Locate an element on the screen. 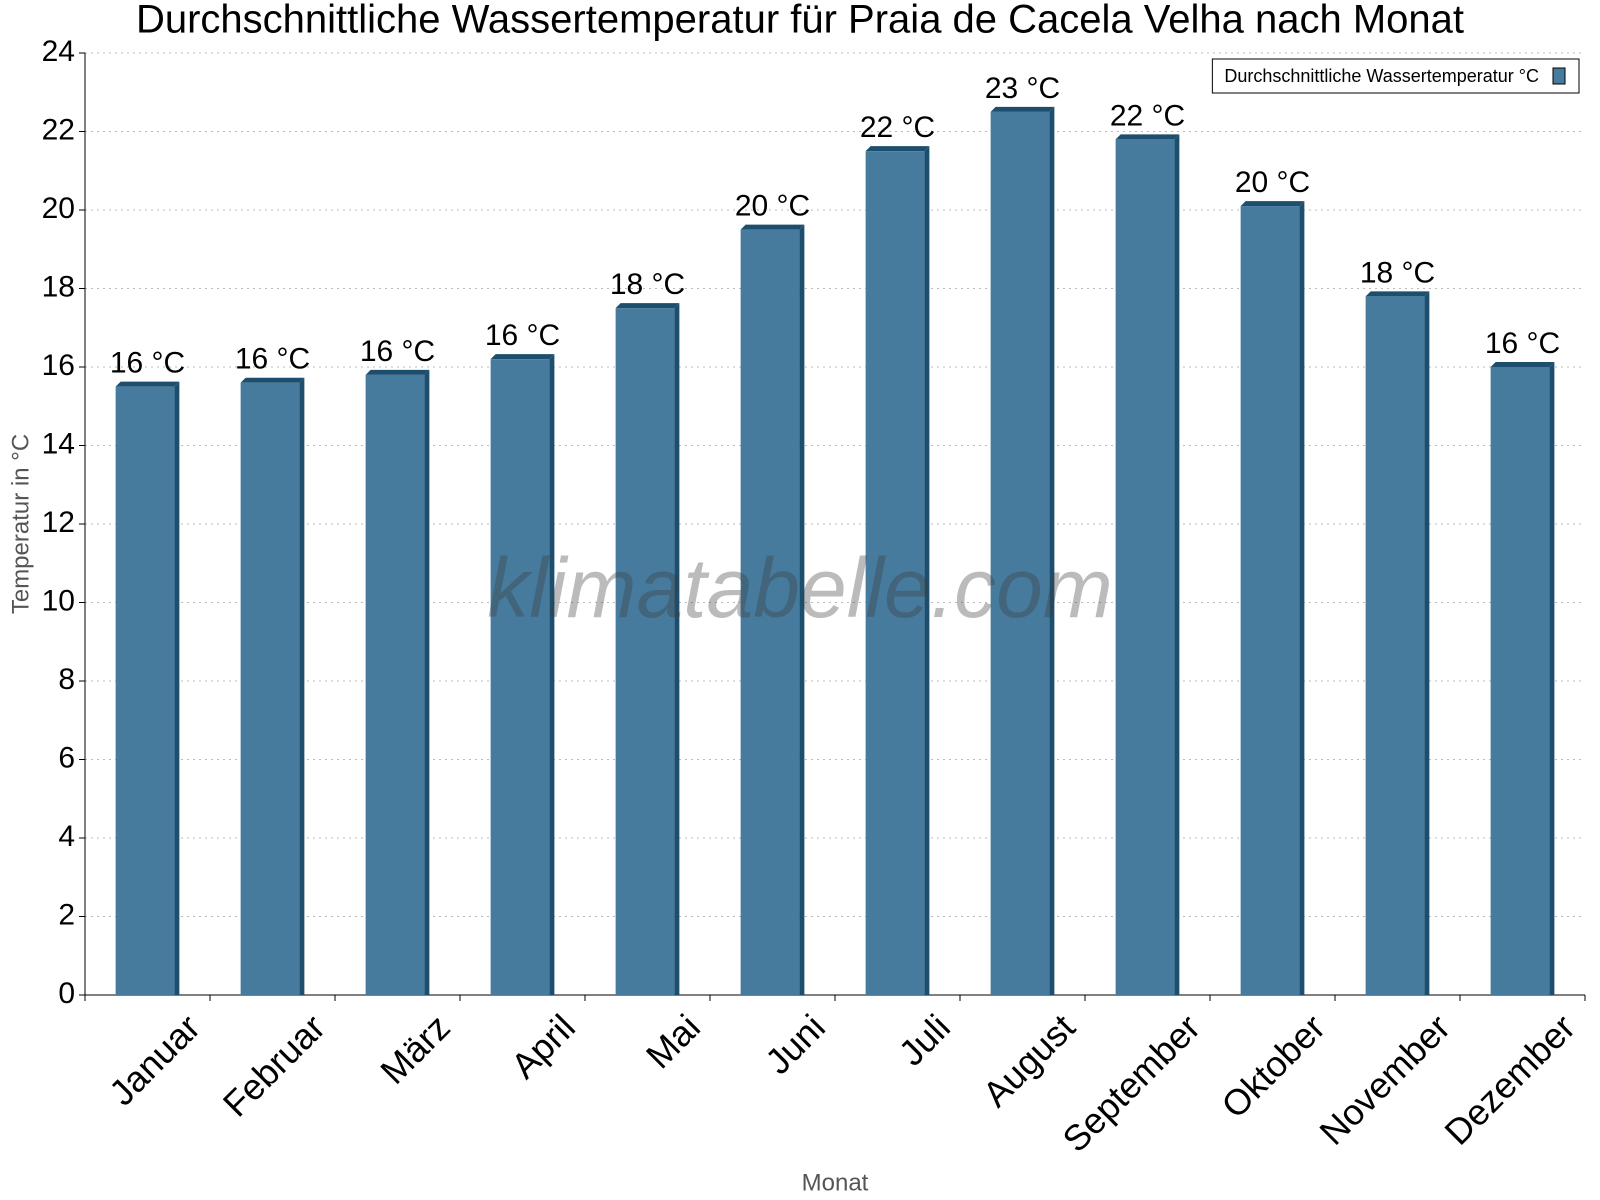 The width and height of the screenshot is (1600, 1200). y-tick-label: 6 is located at coordinates (66, 757).